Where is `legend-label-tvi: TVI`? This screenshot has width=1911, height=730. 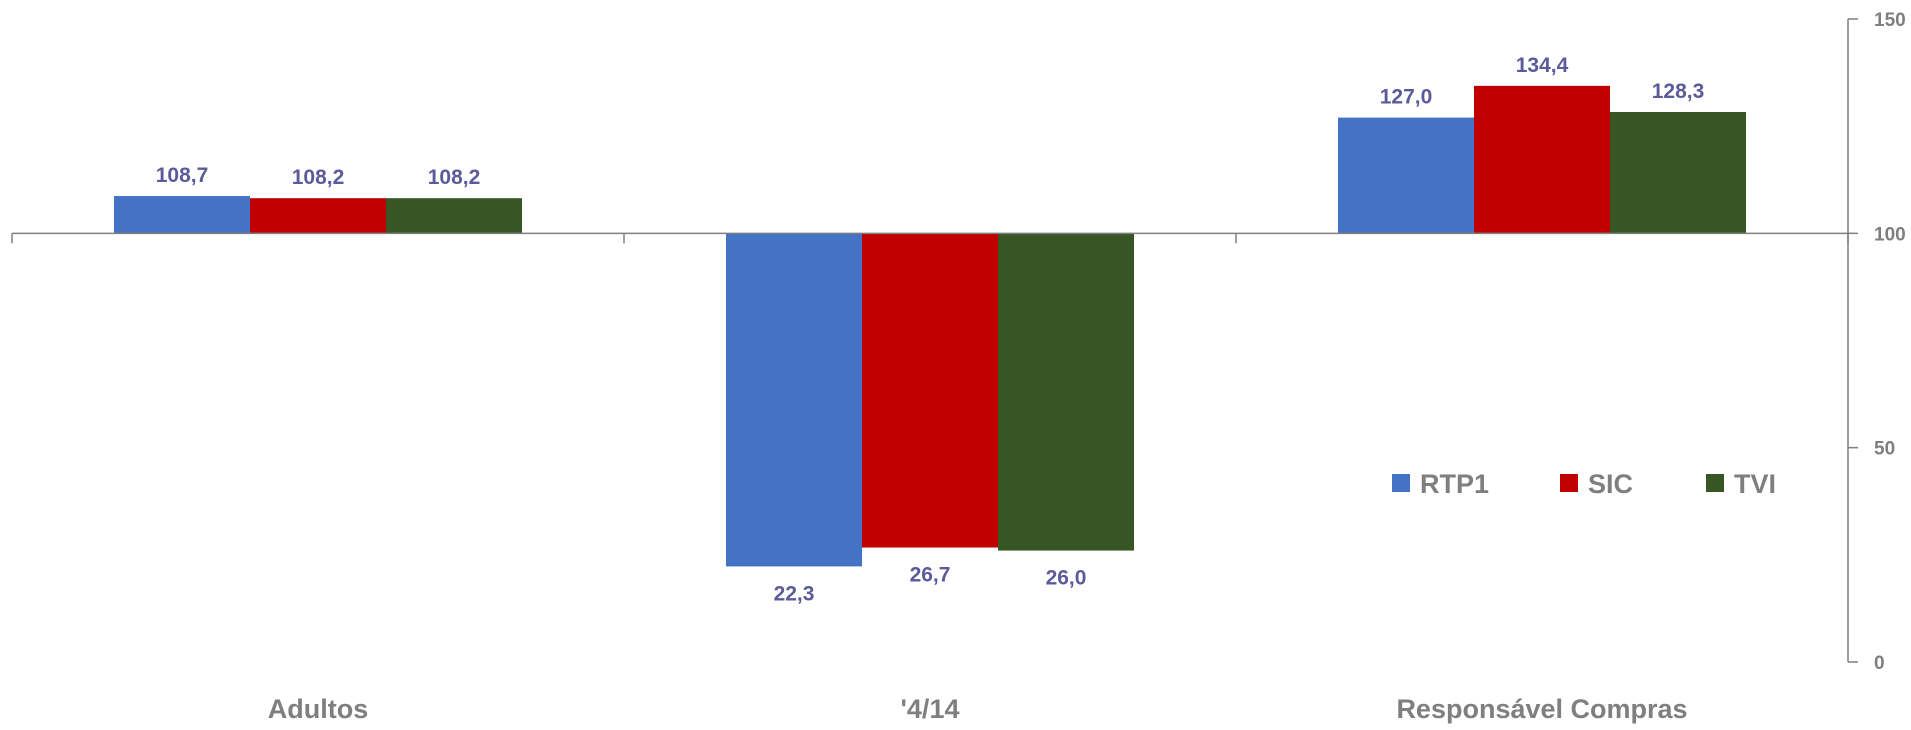
legend-label-tvi: TVI is located at coordinates (1755, 484).